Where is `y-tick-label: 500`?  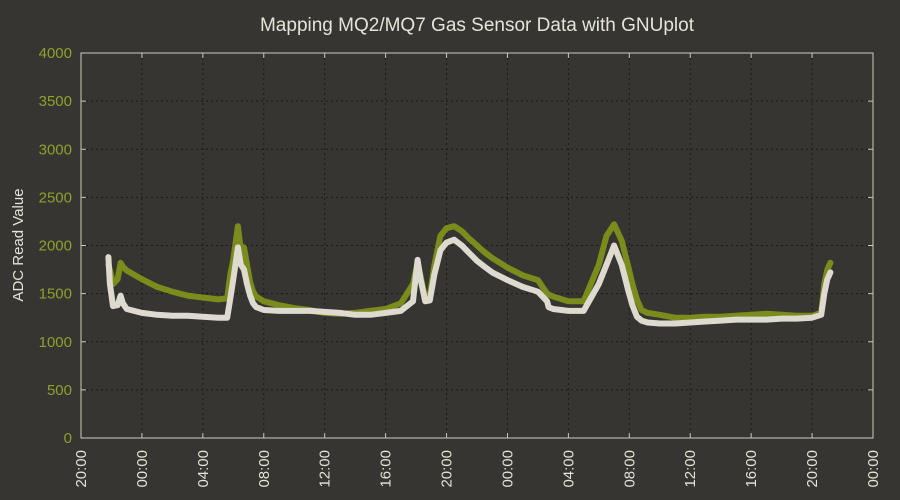 y-tick-label: 500 is located at coordinates (59, 390).